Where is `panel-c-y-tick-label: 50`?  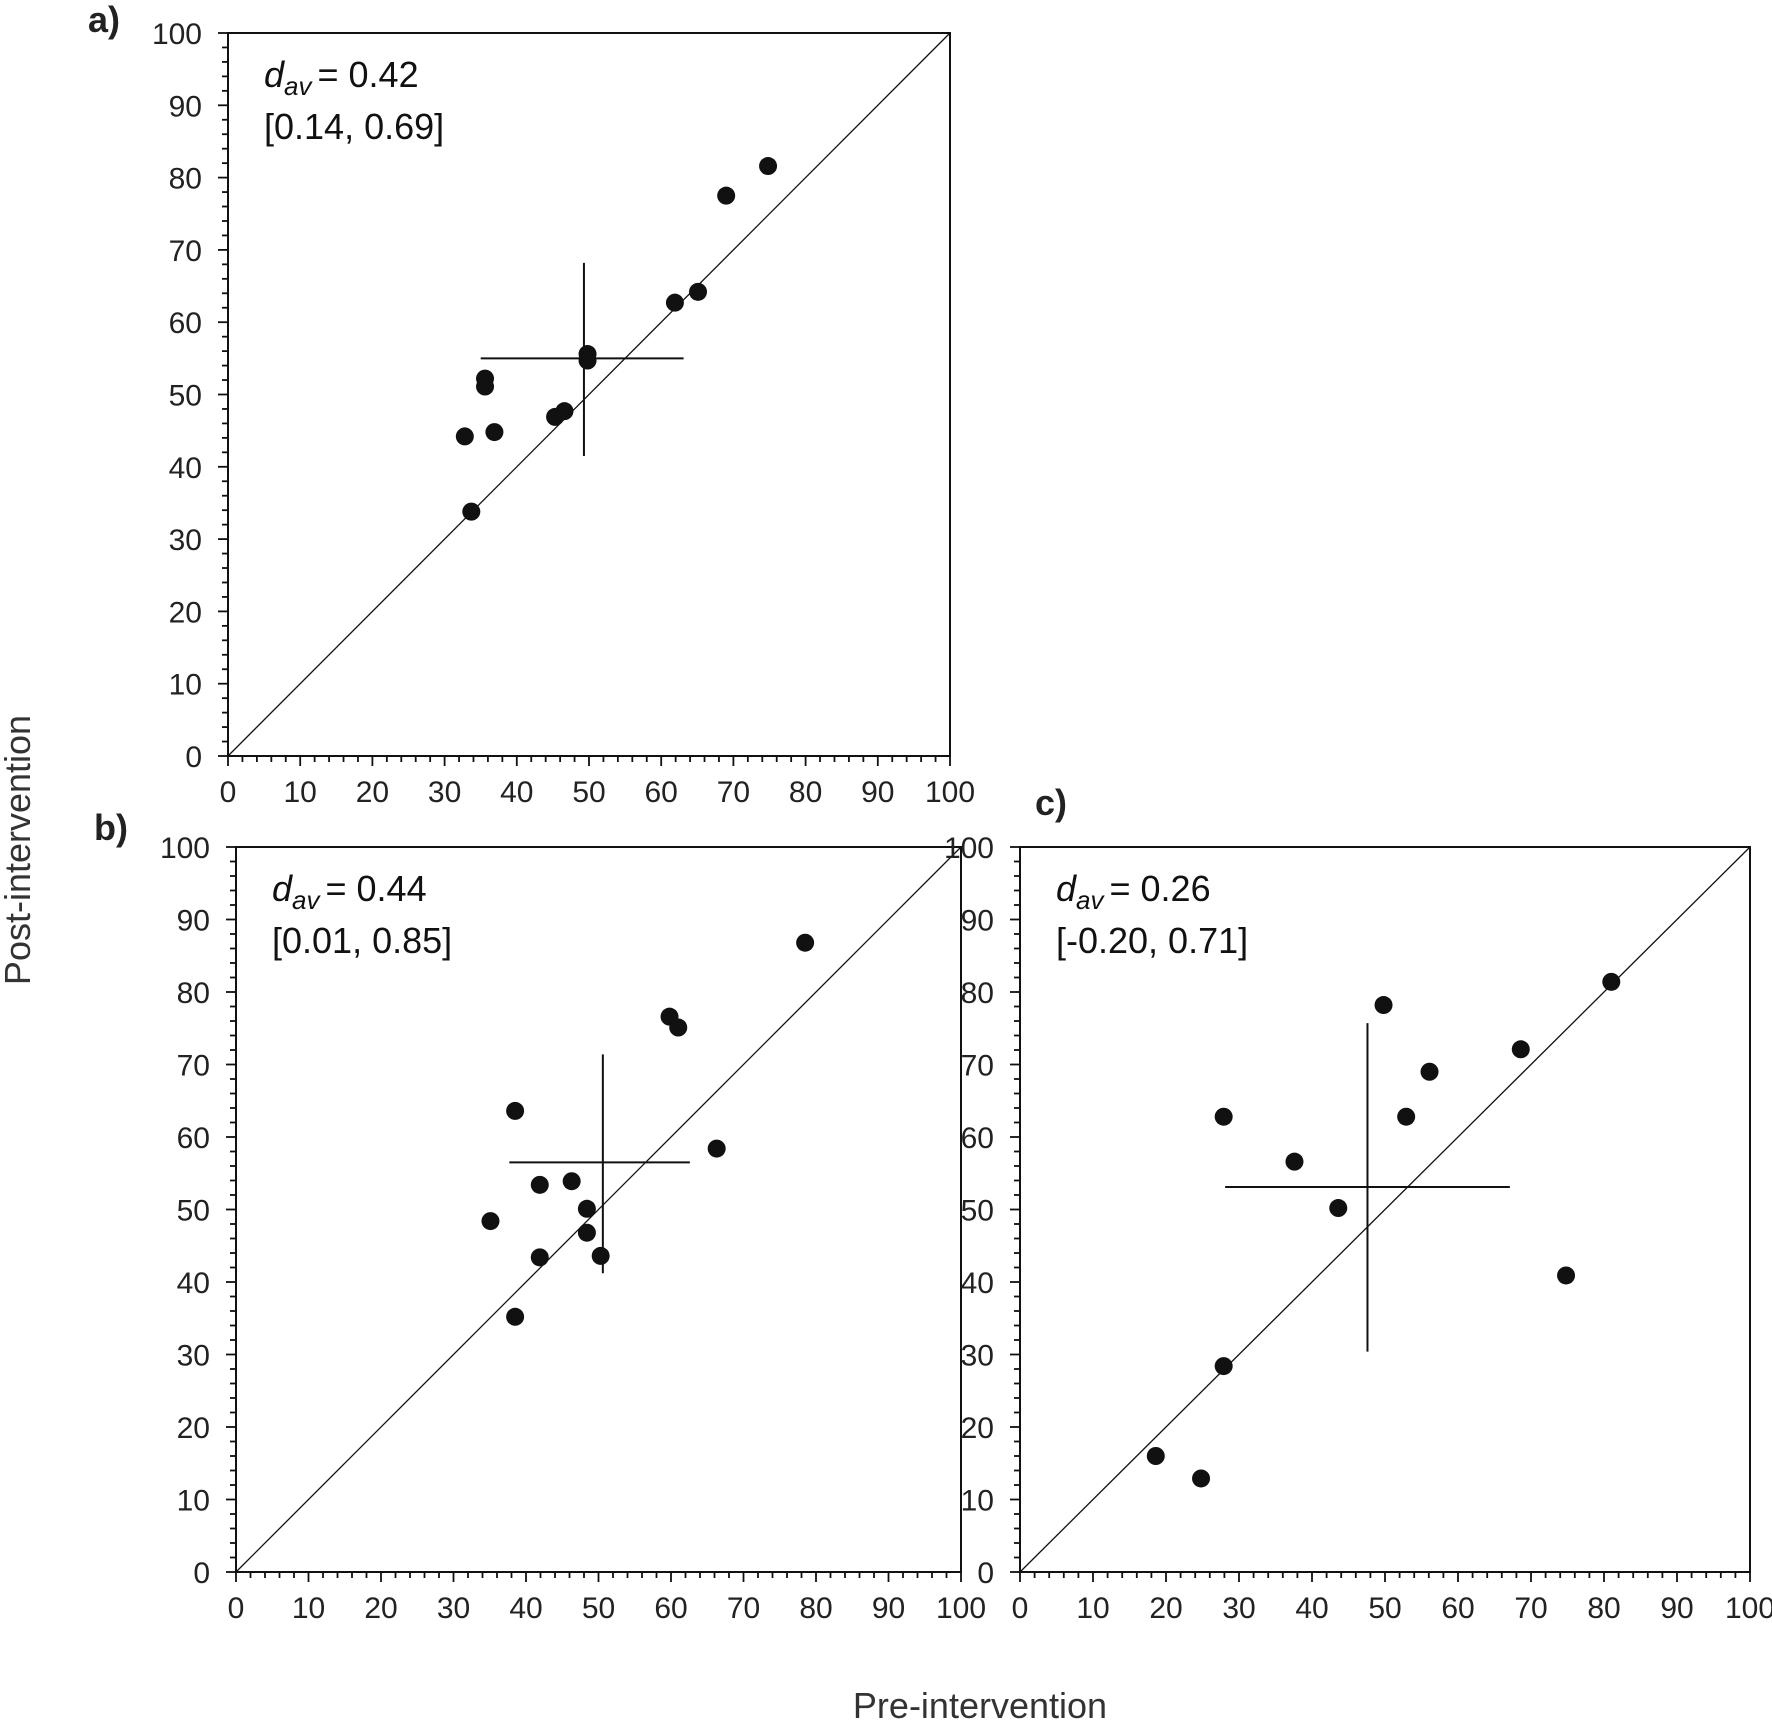
panel-c-y-tick-label: 50 is located at coordinates (977, 1211).